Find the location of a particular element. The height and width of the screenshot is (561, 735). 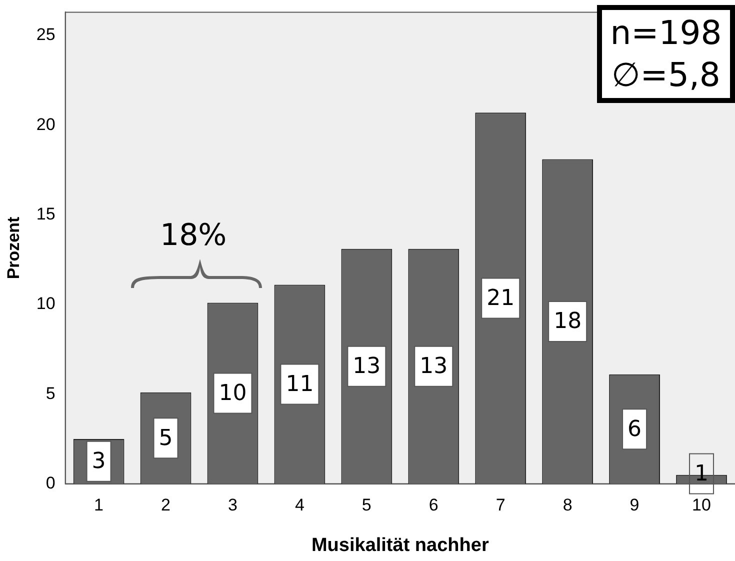

data-label: 10 is located at coordinates (232, 393).